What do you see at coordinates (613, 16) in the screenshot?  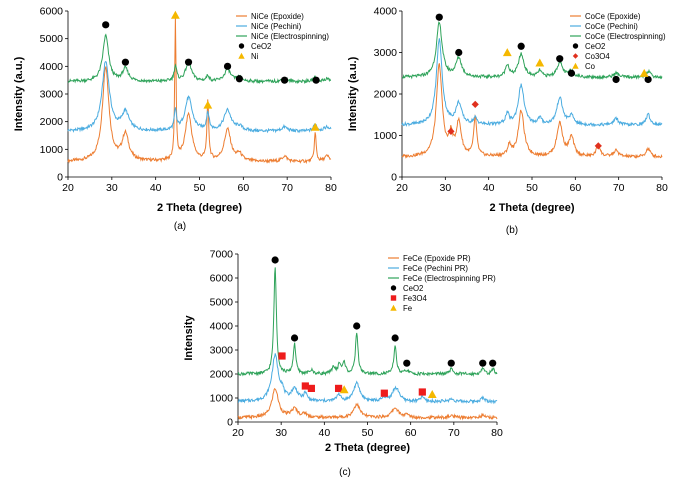 I see `legend-label: CoCe (Epoxide)` at bounding box center [613, 16].